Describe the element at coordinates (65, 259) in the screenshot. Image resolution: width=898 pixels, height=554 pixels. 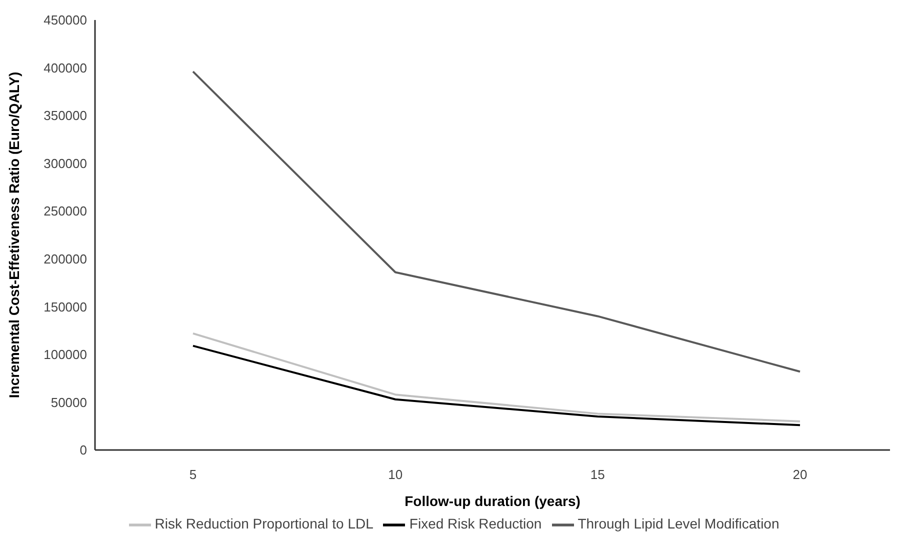
I see `y-tick-label: 200000` at that location.